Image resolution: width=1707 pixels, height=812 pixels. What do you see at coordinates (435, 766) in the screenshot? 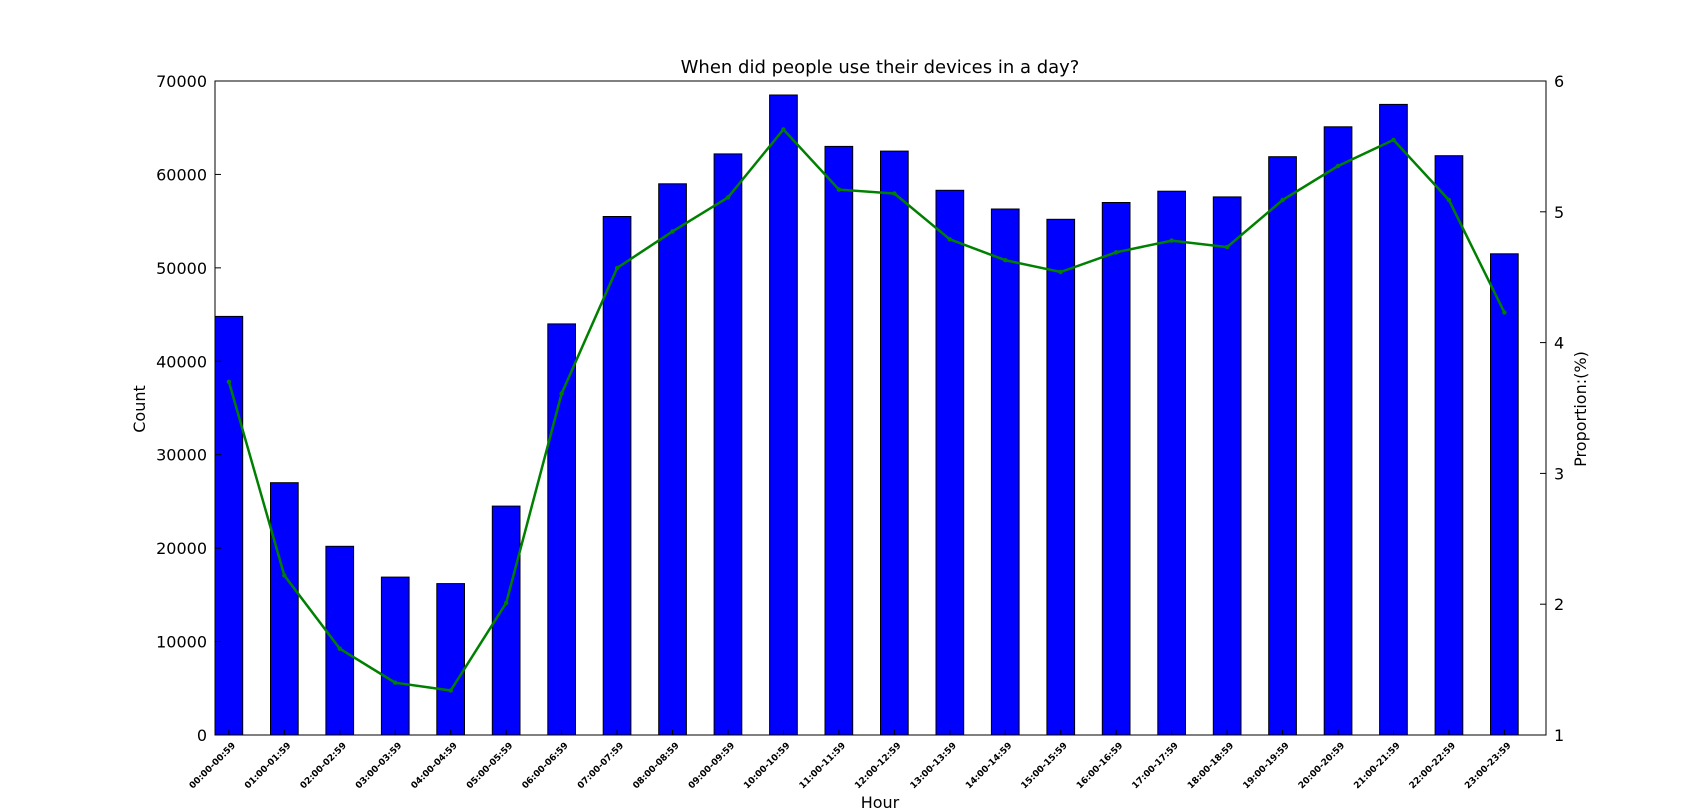
I see `x-tick-label: 04:00-04:59` at bounding box center [435, 766].